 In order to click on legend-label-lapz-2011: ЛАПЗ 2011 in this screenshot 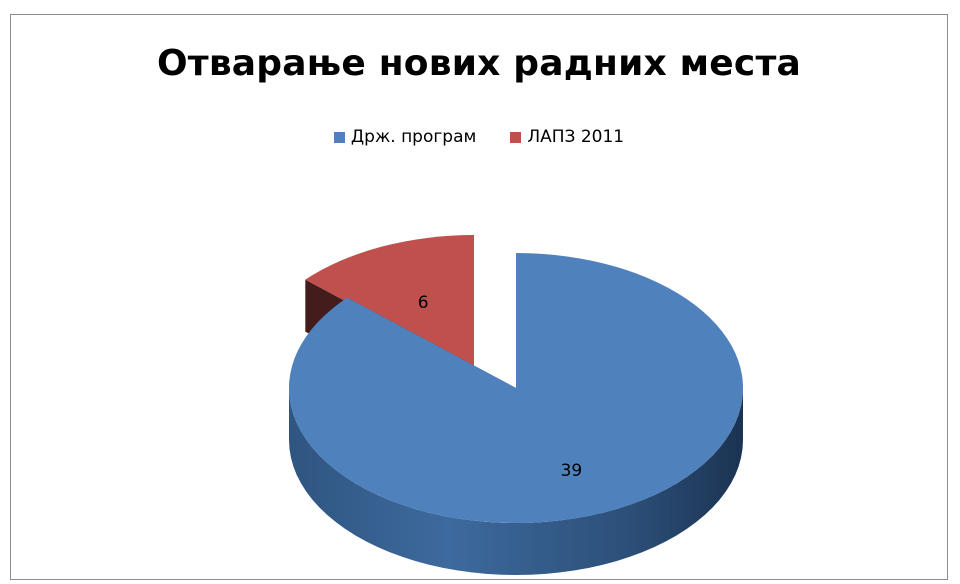, I will do `click(576, 137)`.